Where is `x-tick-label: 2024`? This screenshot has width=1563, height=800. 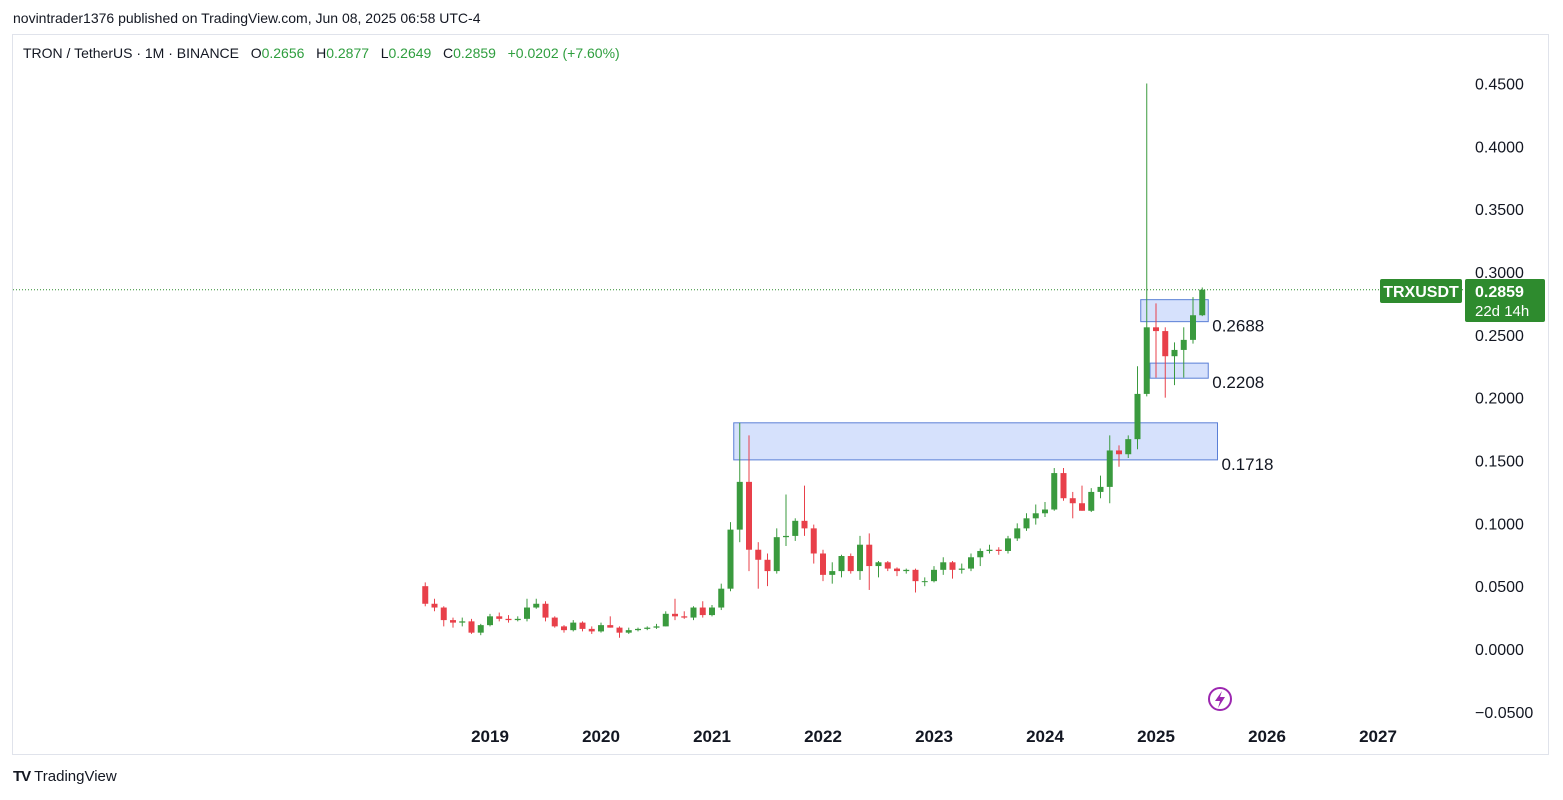 x-tick-label: 2024 is located at coordinates (1045, 736).